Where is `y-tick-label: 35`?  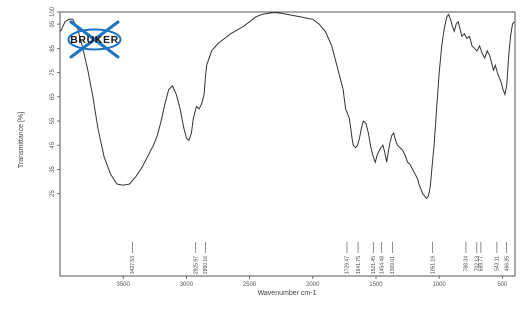 y-tick-label: 35 is located at coordinates (53, 168).